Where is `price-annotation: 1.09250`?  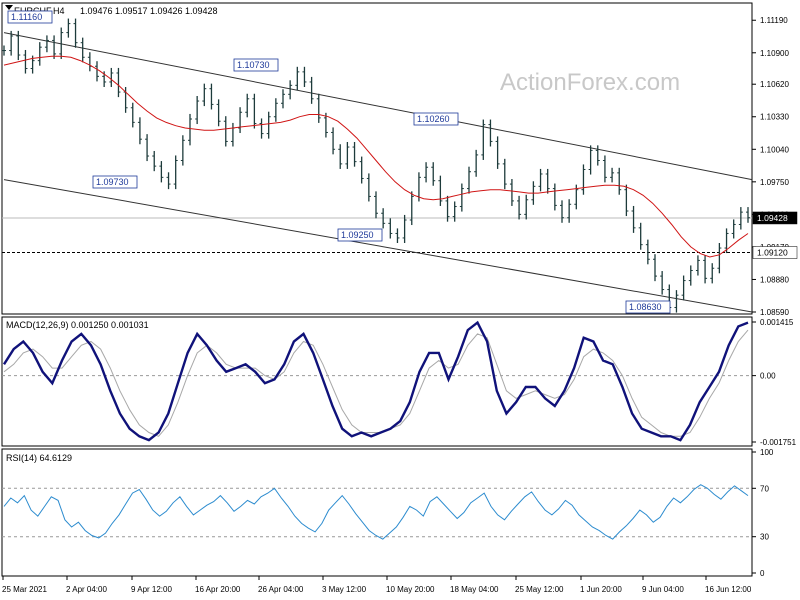 price-annotation: 1.09250 is located at coordinates (360, 235).